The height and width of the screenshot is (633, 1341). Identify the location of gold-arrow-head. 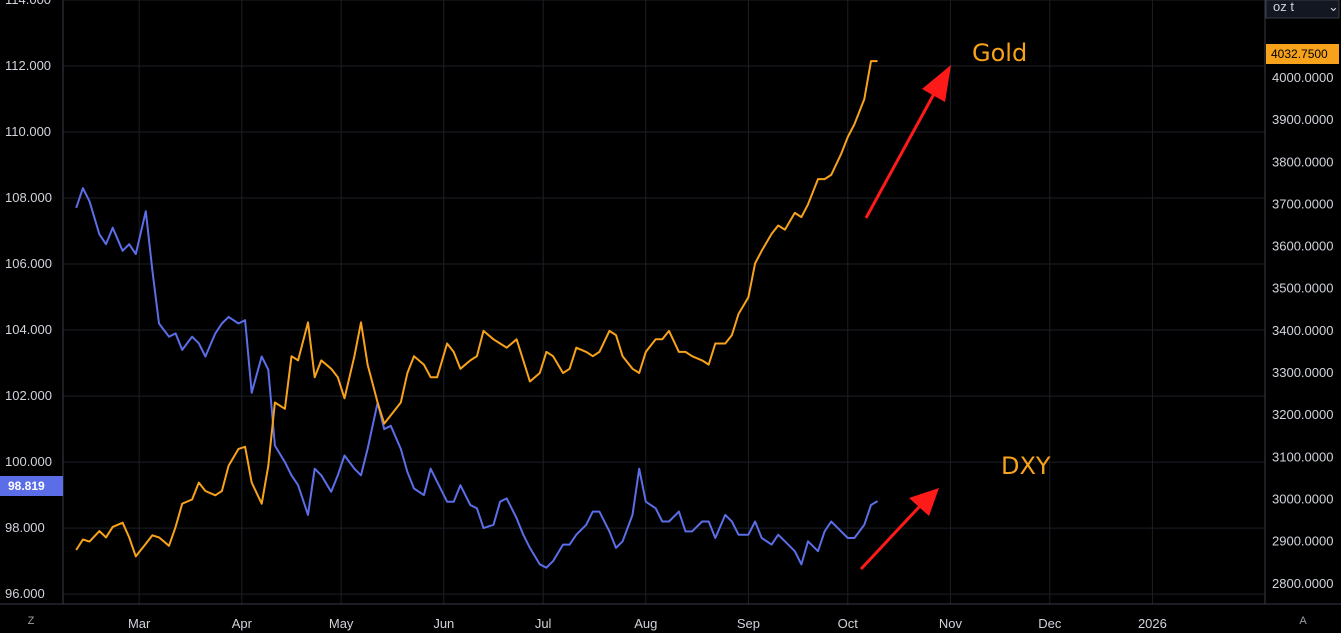
(936, 83).